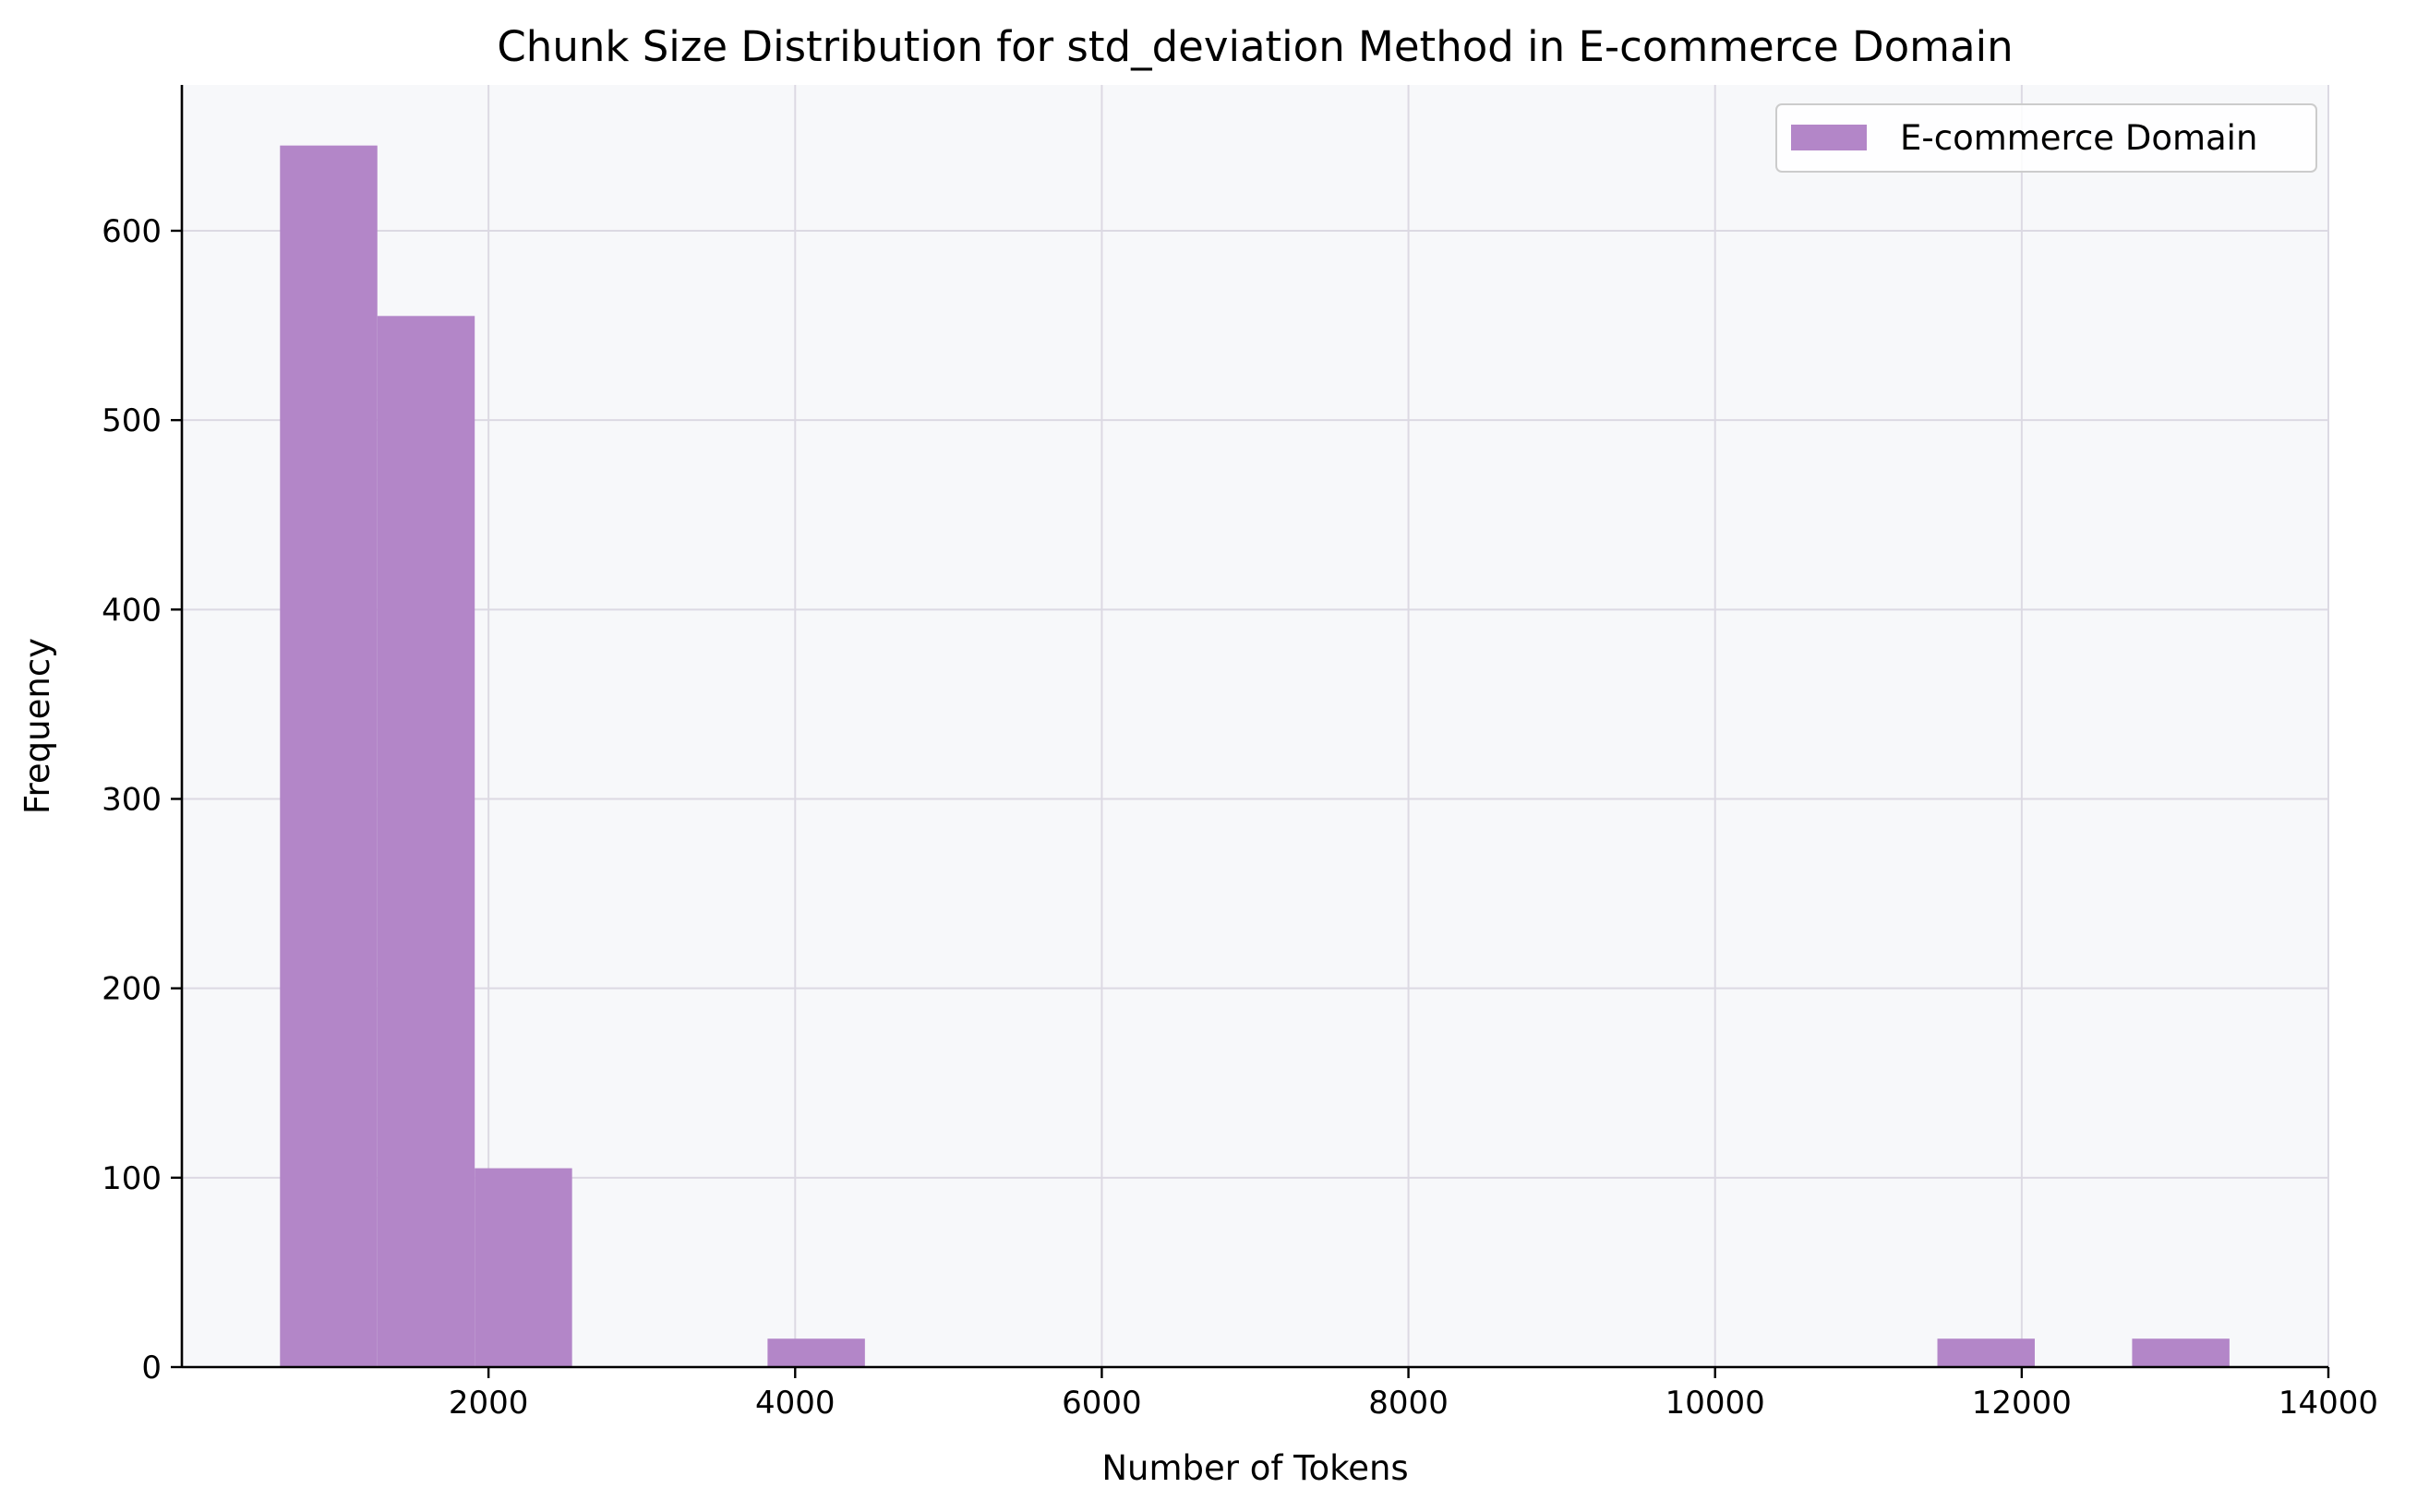 This screenshot has height=1512, width=2417. I want to click on x-tick-label: 2000, so click(489, 1403).